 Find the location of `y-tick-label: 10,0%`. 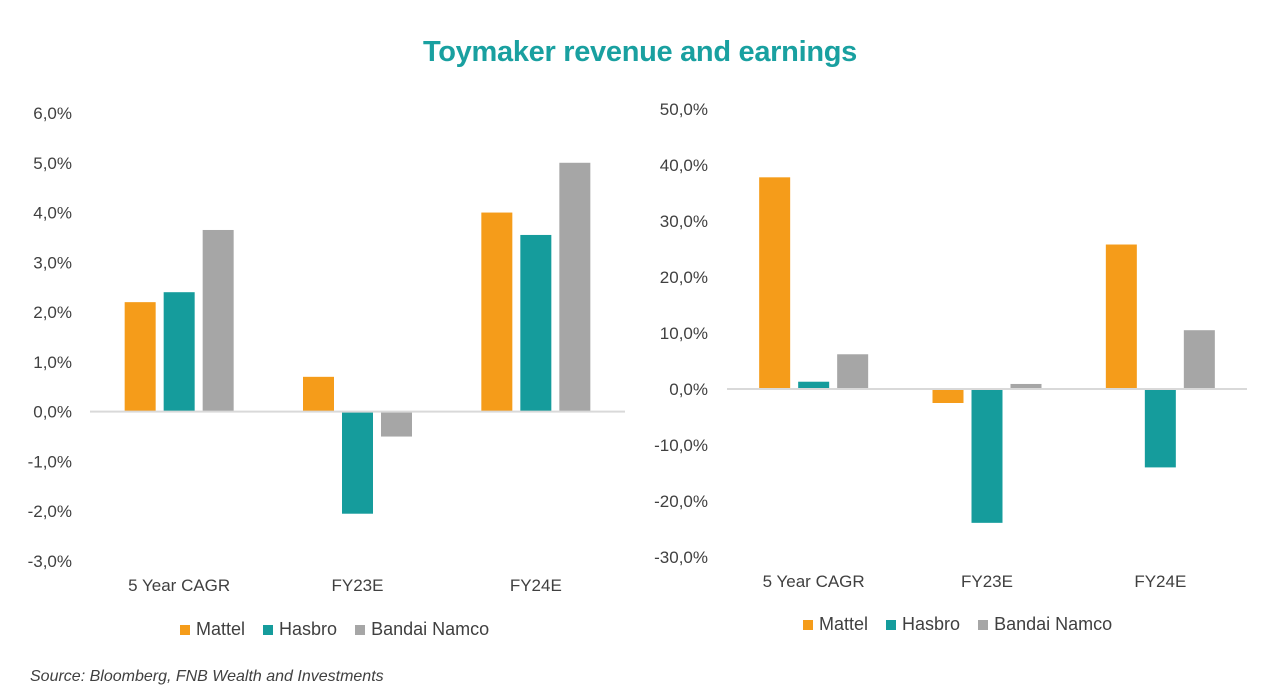

y-tick-label: 10,0% is located at coordinates (684, 333).